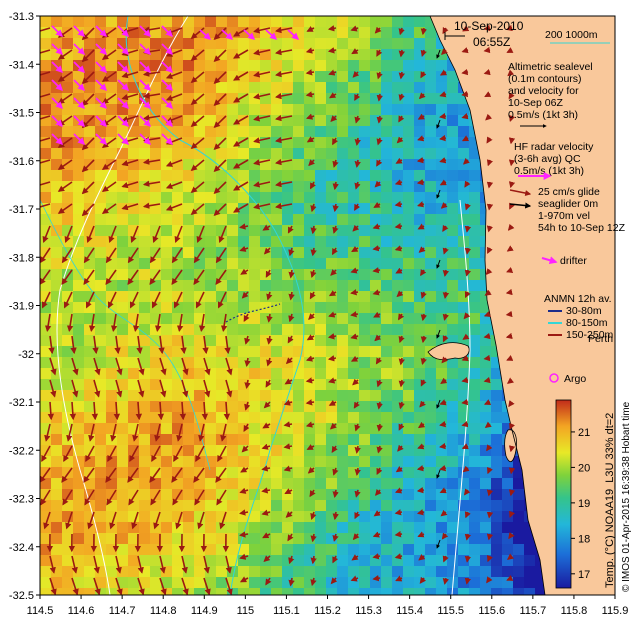  What do you see at coordinates (286, 611) in the screenshot?
I see `x-tick-label: 115.1` at bounding box center [286, 611].